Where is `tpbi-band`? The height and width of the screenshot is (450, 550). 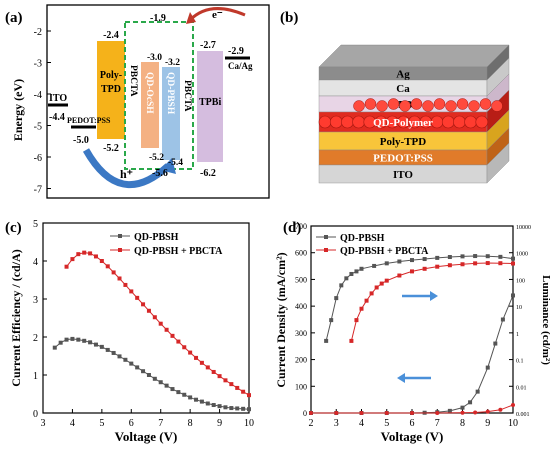 tpbi-band is located at coordinates (210, 106).